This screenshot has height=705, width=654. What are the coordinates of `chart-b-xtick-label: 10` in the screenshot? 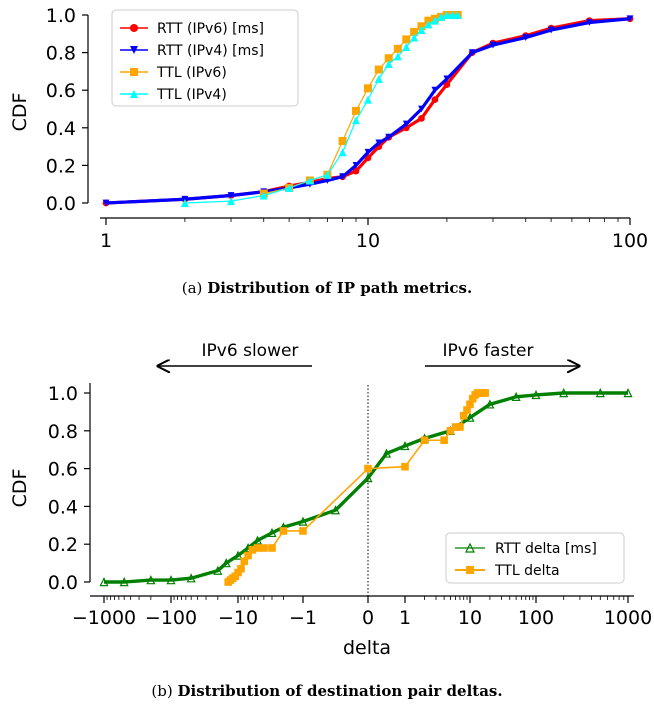 It's located at (470, 618).